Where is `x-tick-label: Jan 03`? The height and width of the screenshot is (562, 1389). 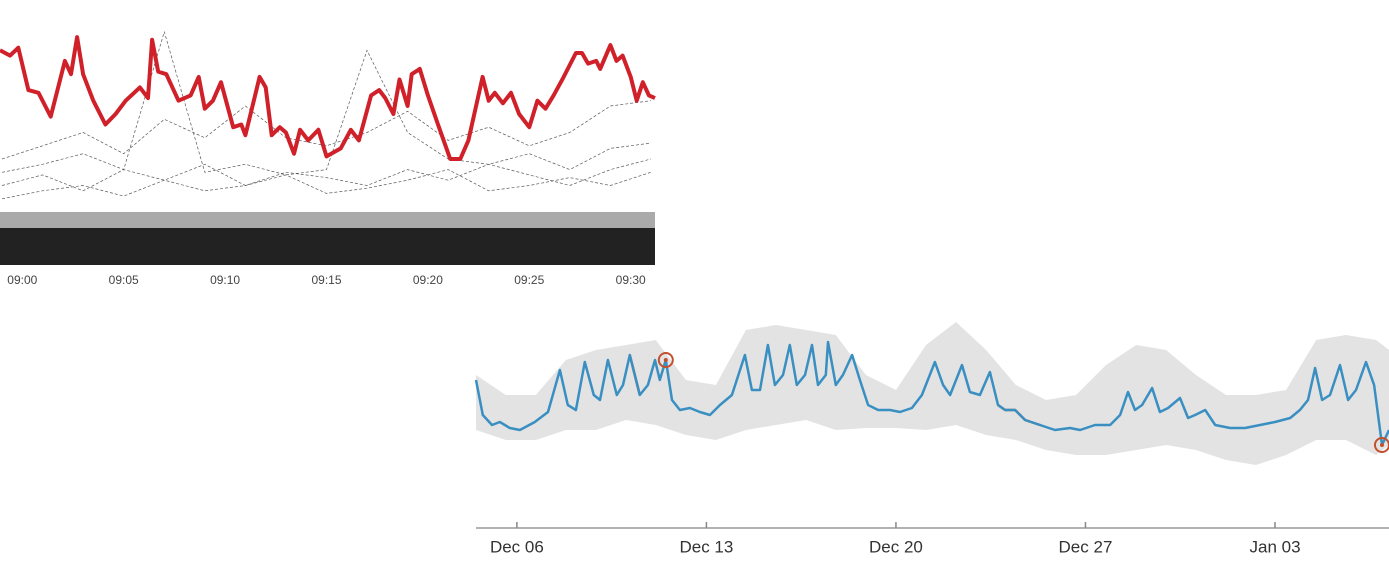 x-tick-label: Jan 03 is located at coordinates (1274, 546).